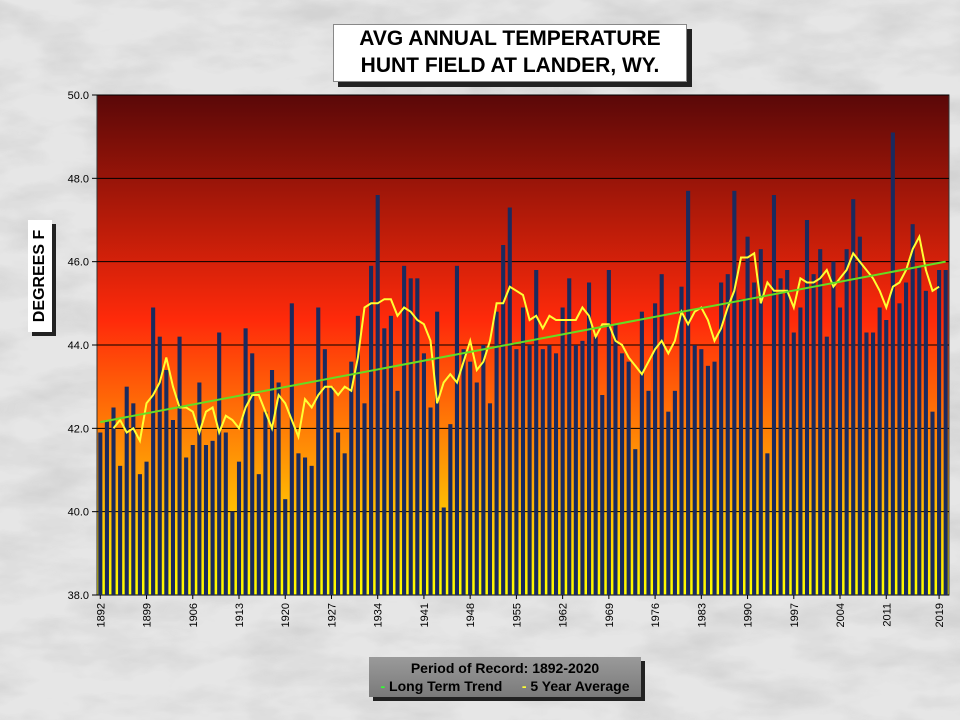  Describe the element at coordinates (471, 615) in the screenshot. I see `x-tick-label: 1948` at that location.